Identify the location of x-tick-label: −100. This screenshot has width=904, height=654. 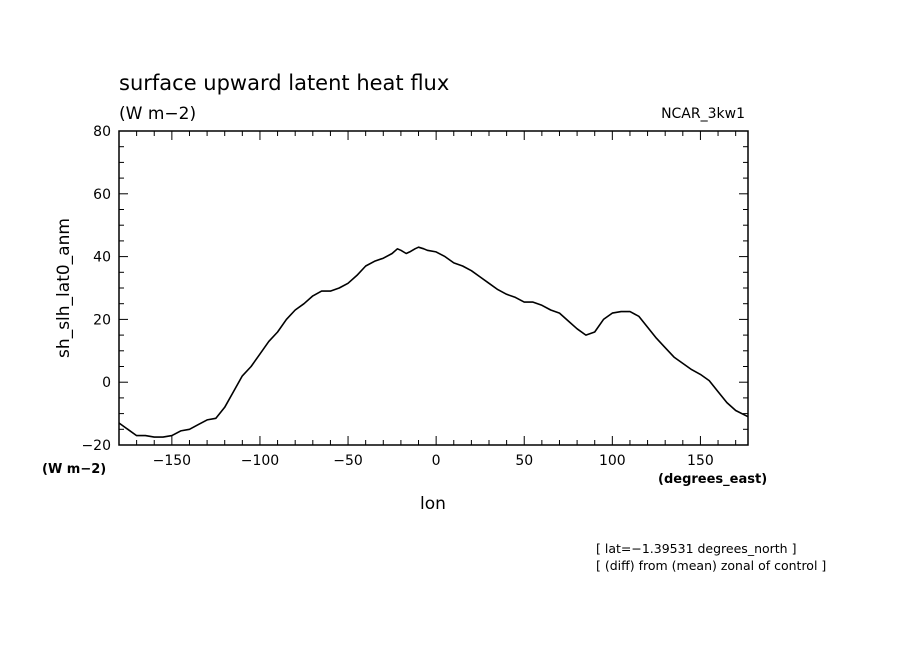
(260, 461).